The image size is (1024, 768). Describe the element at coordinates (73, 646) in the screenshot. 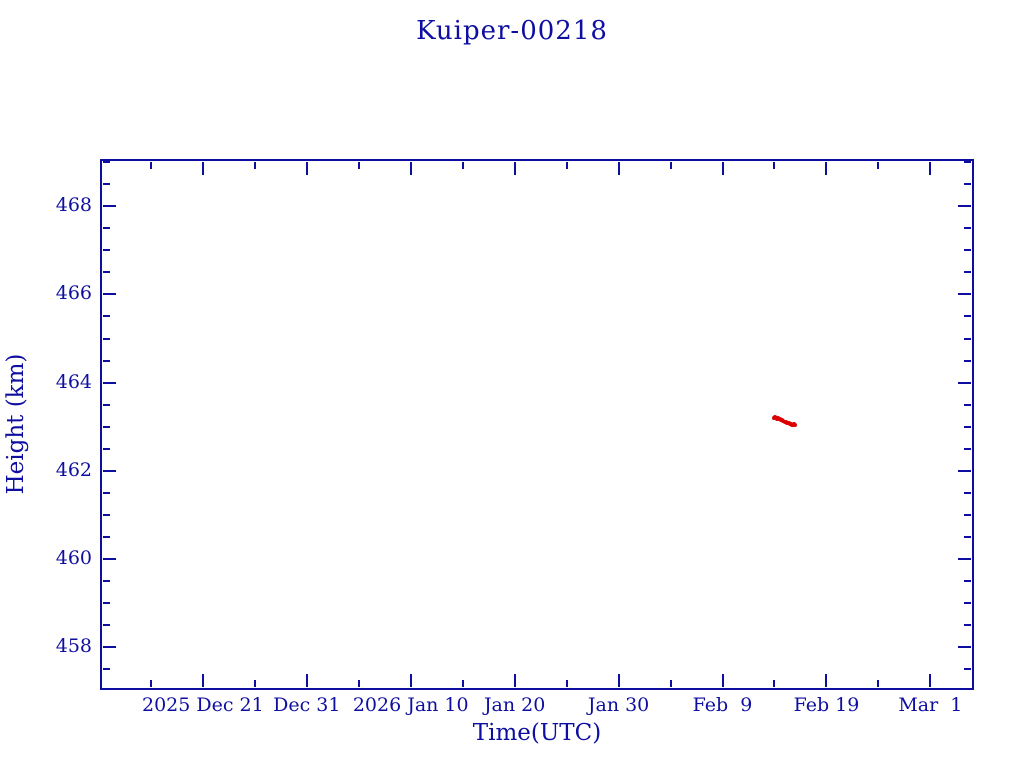

I see `y-tick-label: 458` at that location.